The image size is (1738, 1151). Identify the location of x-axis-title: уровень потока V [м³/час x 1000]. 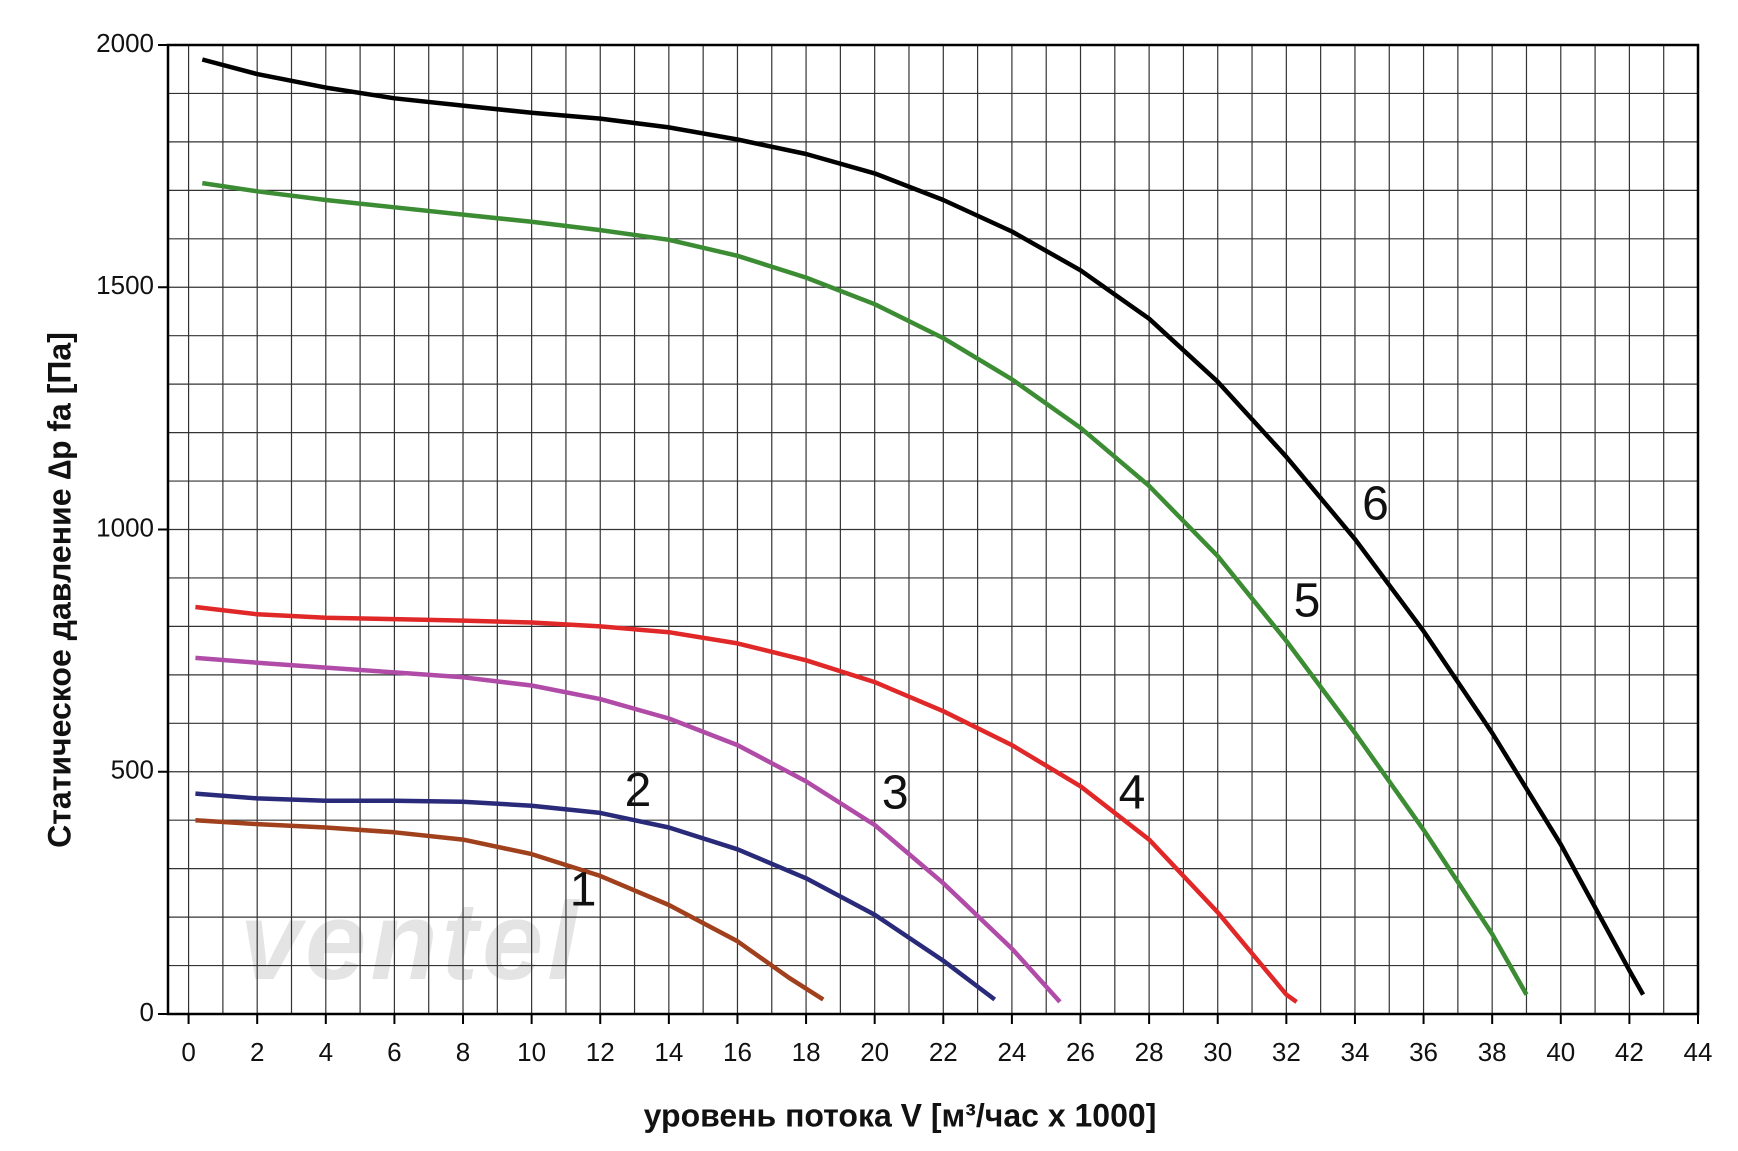
(900, 1115).